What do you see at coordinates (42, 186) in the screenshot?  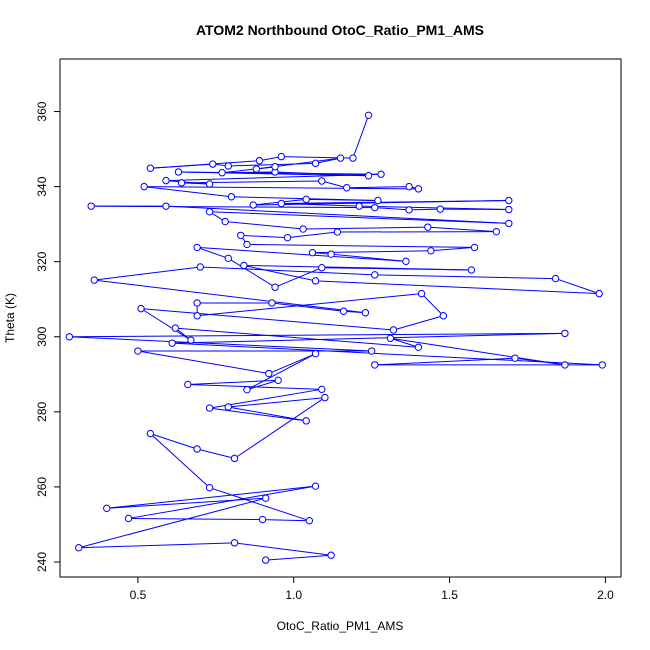 I see `y-tick-label: 340` at bounding box center [42, 186].